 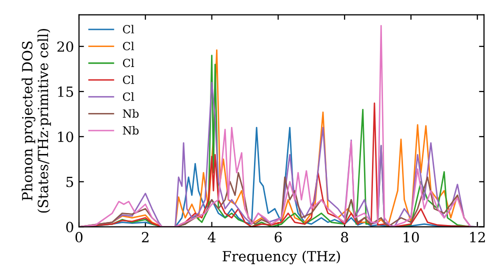 What do you see at coordinates (278, 237) in the screenshot?
I see `x-tick-label: 6` at bounding box center [278, 237].